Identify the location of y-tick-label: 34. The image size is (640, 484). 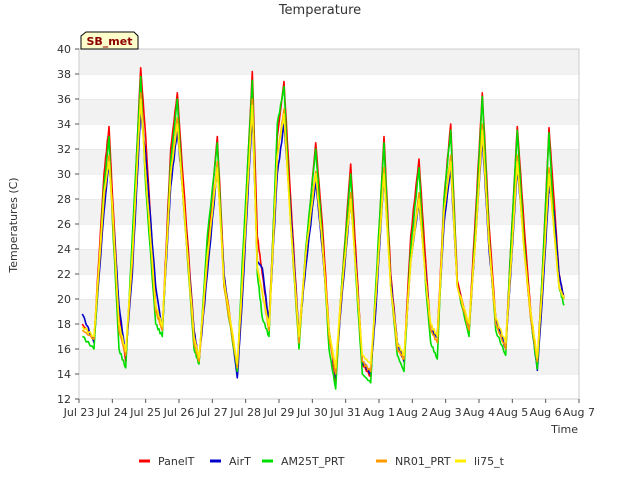
(64, 124).